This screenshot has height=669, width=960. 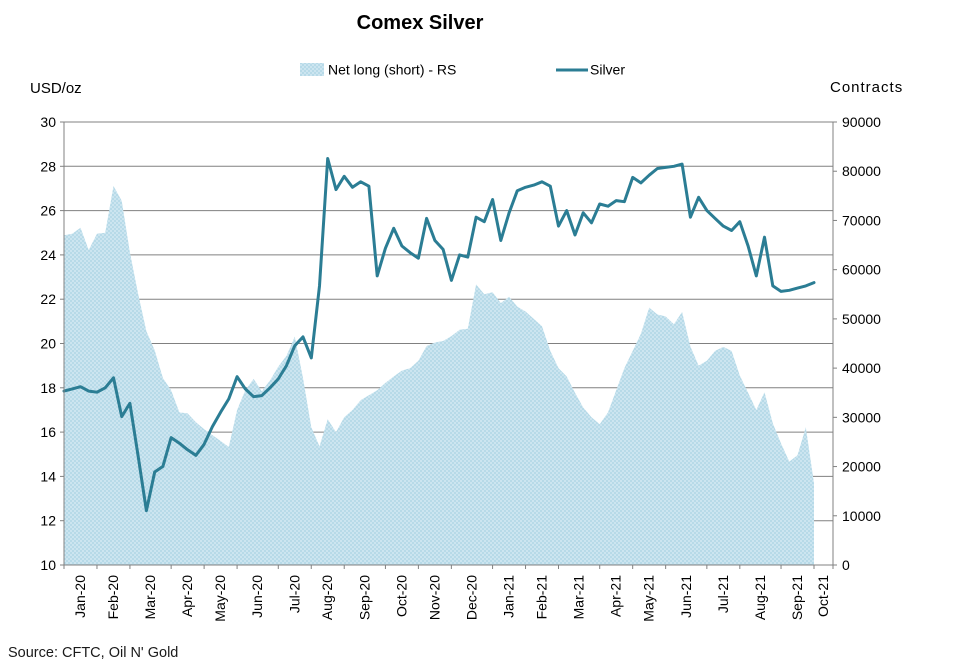 What do you see at coordinates (861, 516) in the screenshot?
I see `right-axis-label: 10000` at bounding box center [861, 516].